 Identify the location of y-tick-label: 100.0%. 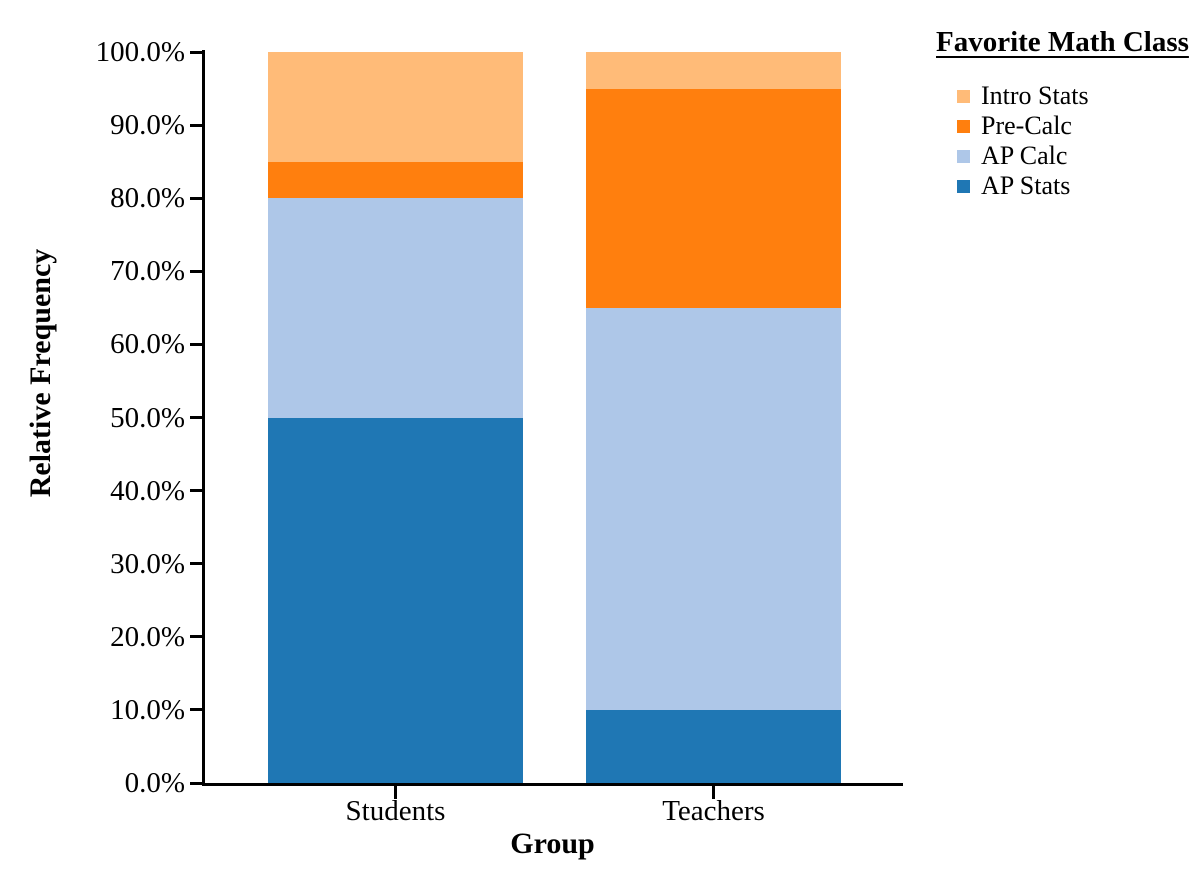
(140, 52).